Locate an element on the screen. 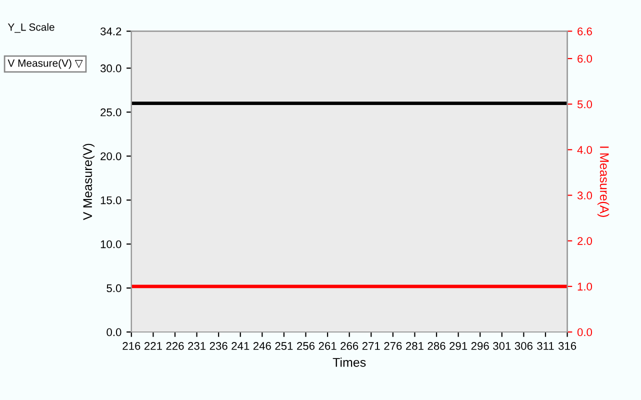  y2-axis-title: I Measure(A) is located at coordinates (603, 181).